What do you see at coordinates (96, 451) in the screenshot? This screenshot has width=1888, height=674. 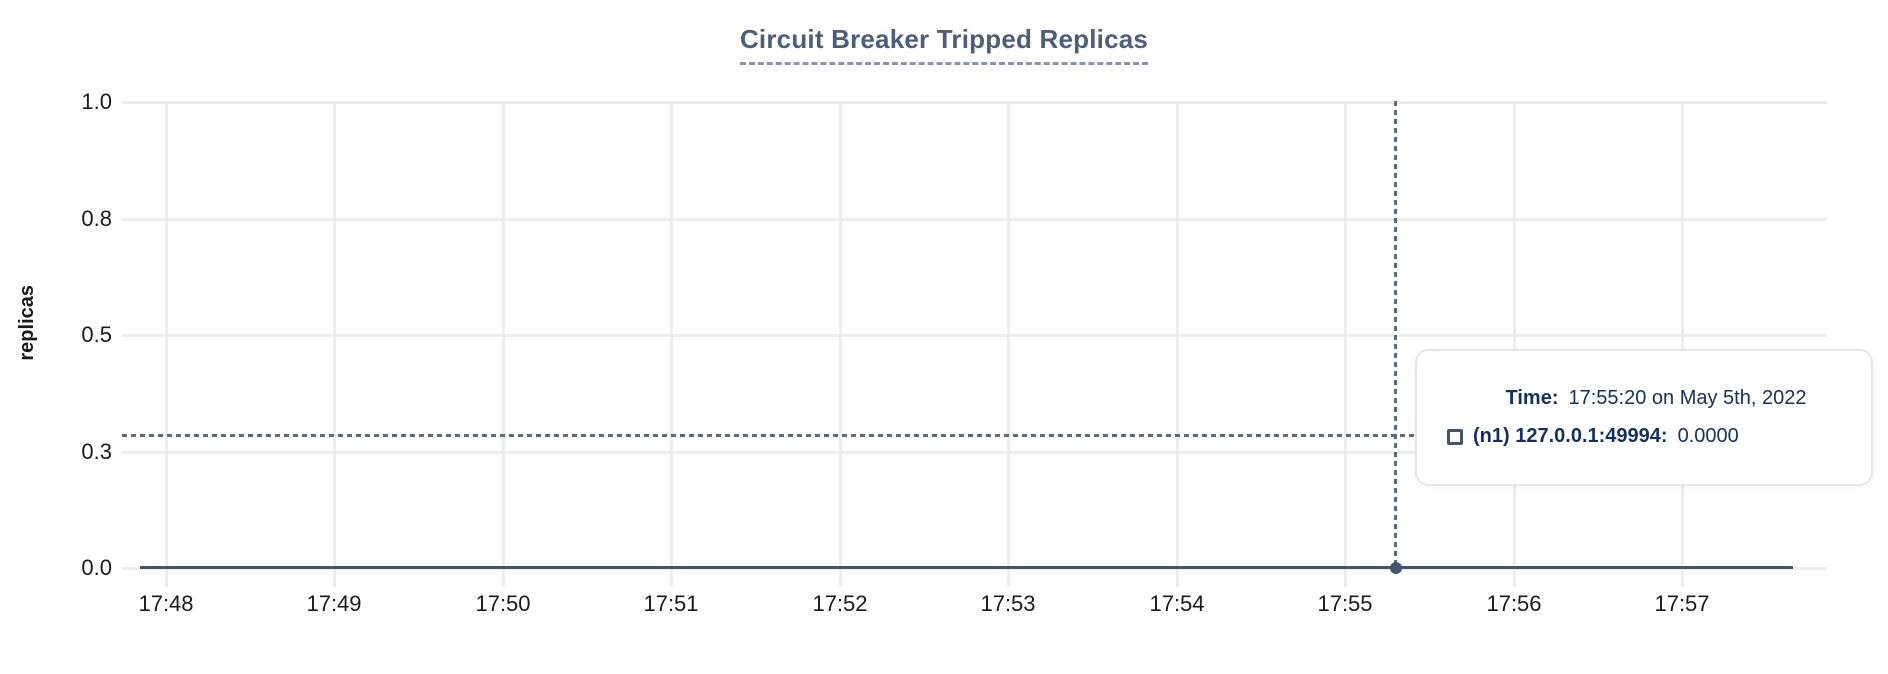 I see `y-tick-label: 0.3` at bounding box center [96, 451].